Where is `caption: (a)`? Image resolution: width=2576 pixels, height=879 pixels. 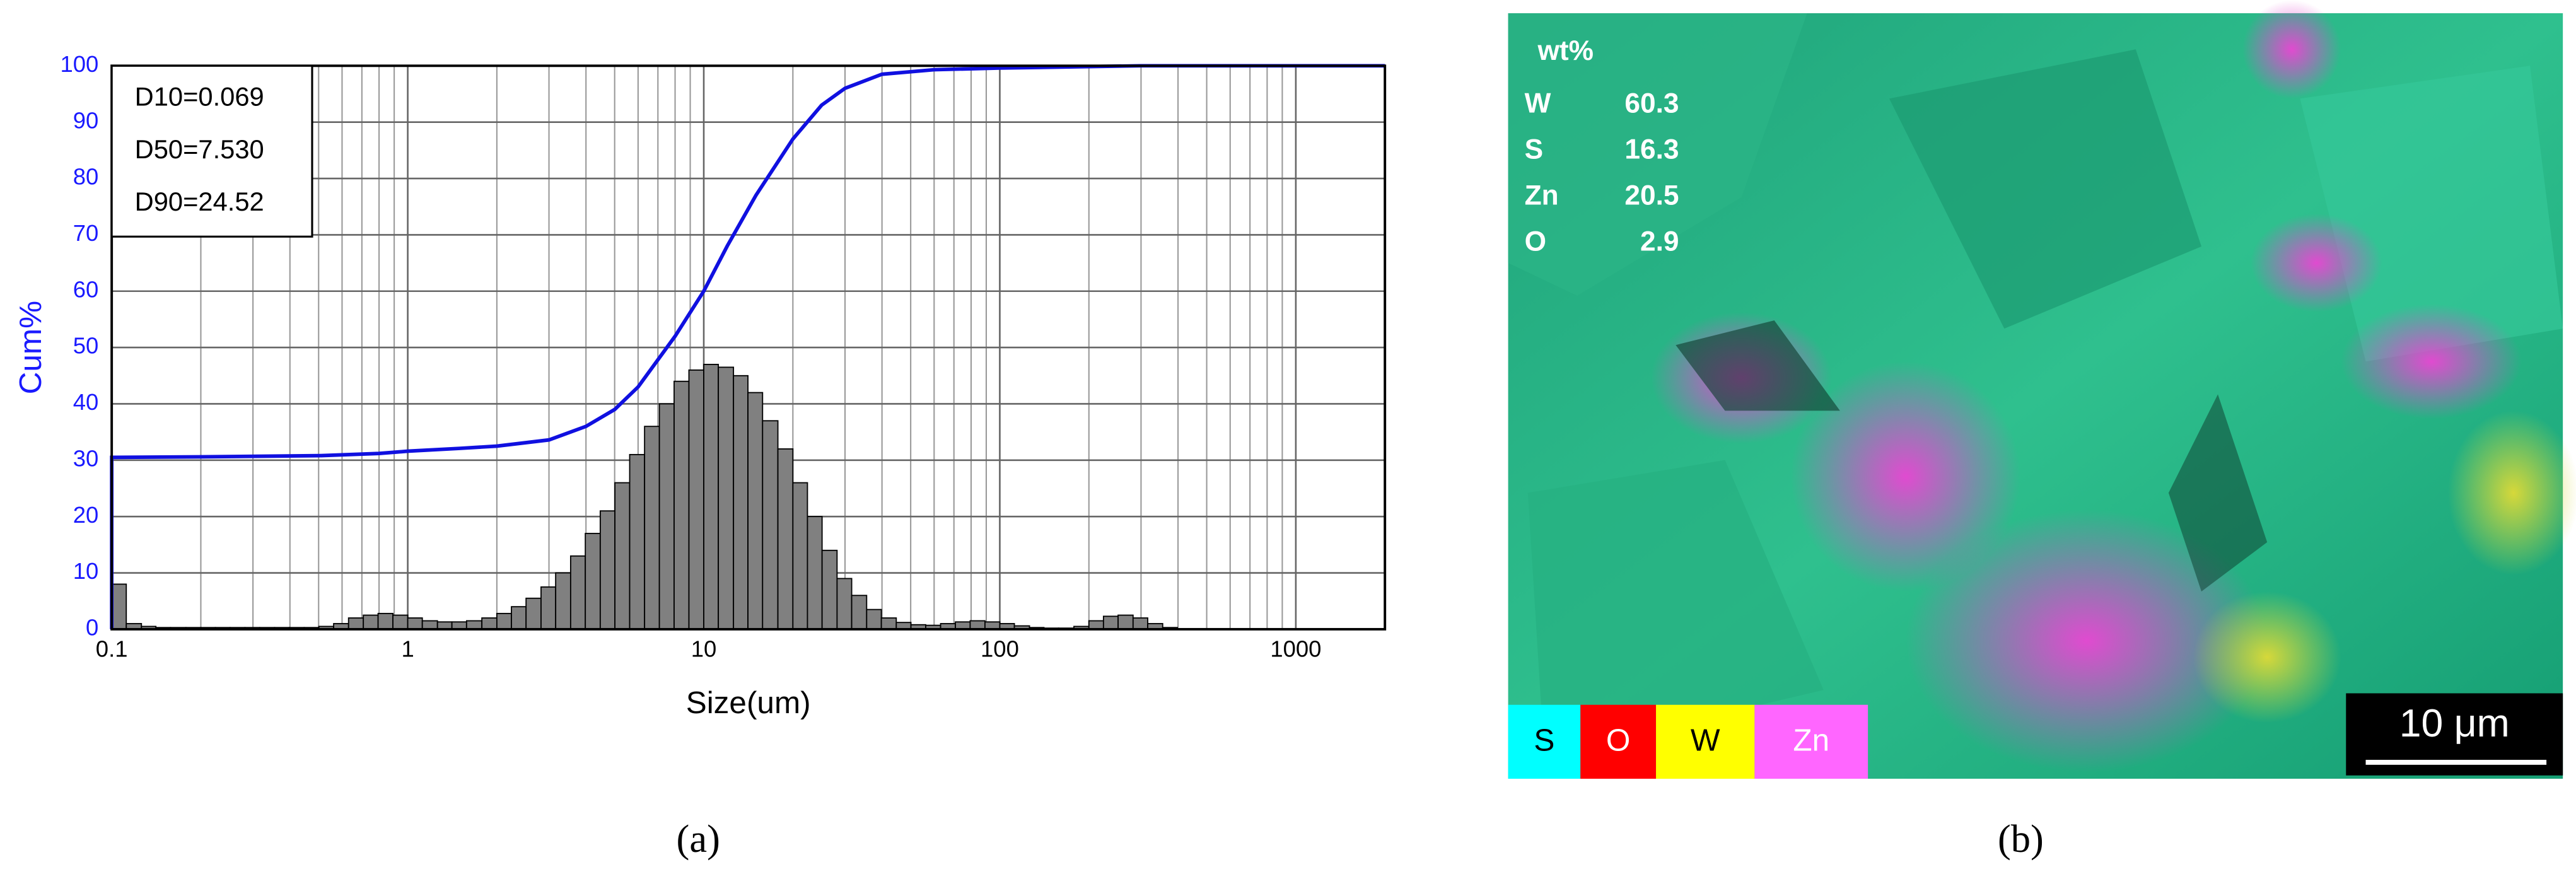 caption: (a) is located at coordinates (699, 839).